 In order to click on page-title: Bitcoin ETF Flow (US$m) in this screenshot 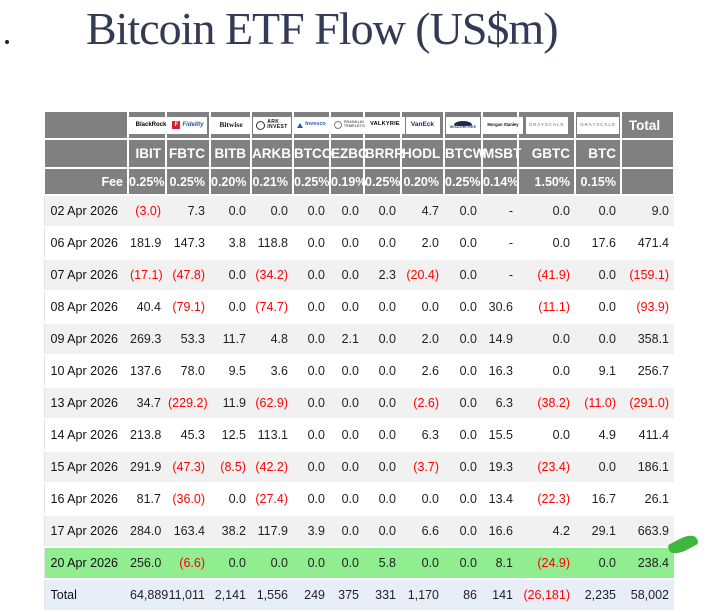, I will do `click(322, 28)`.